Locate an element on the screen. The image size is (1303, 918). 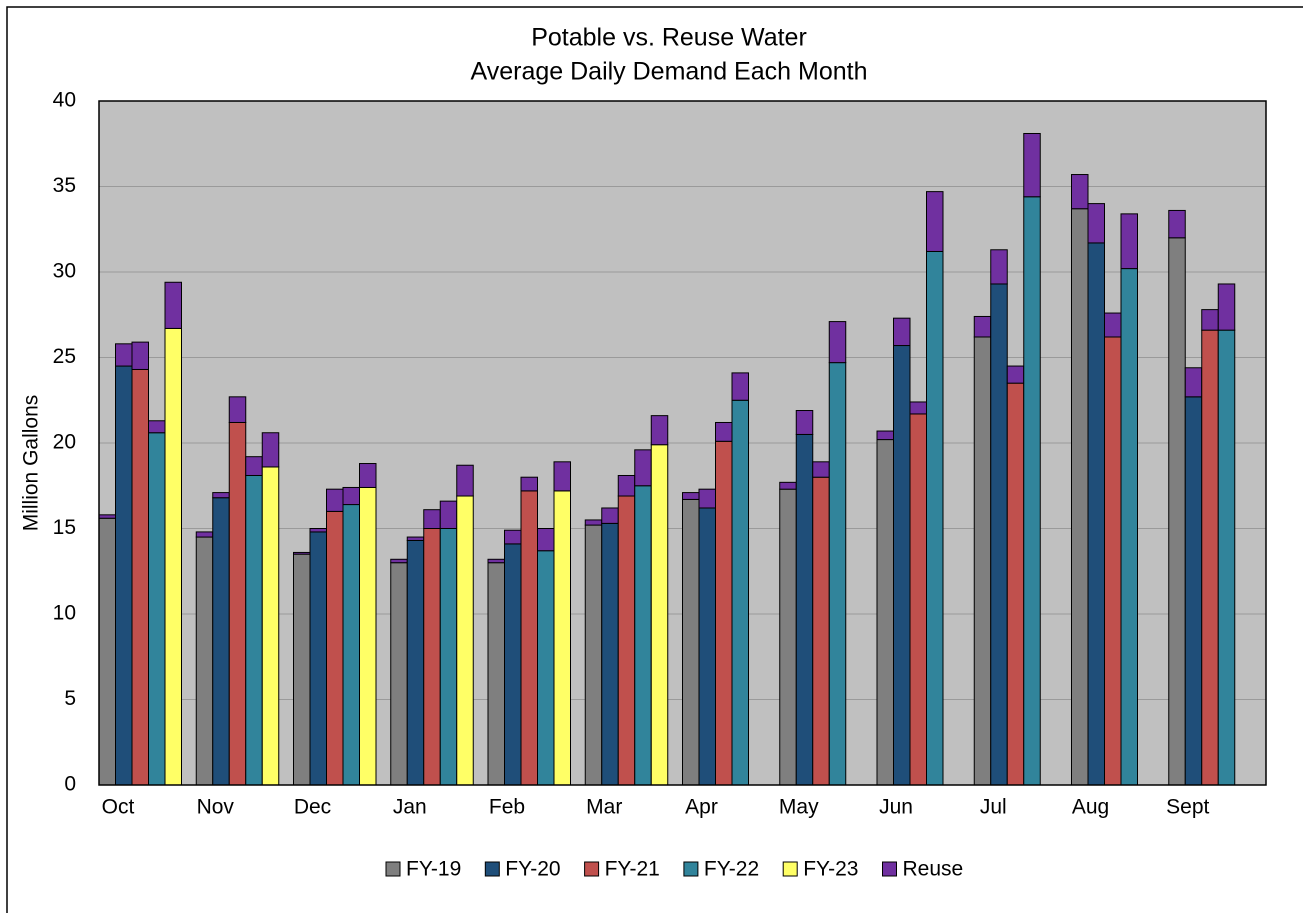
x-tick-label: Jun is located at coordinates (896, 807).